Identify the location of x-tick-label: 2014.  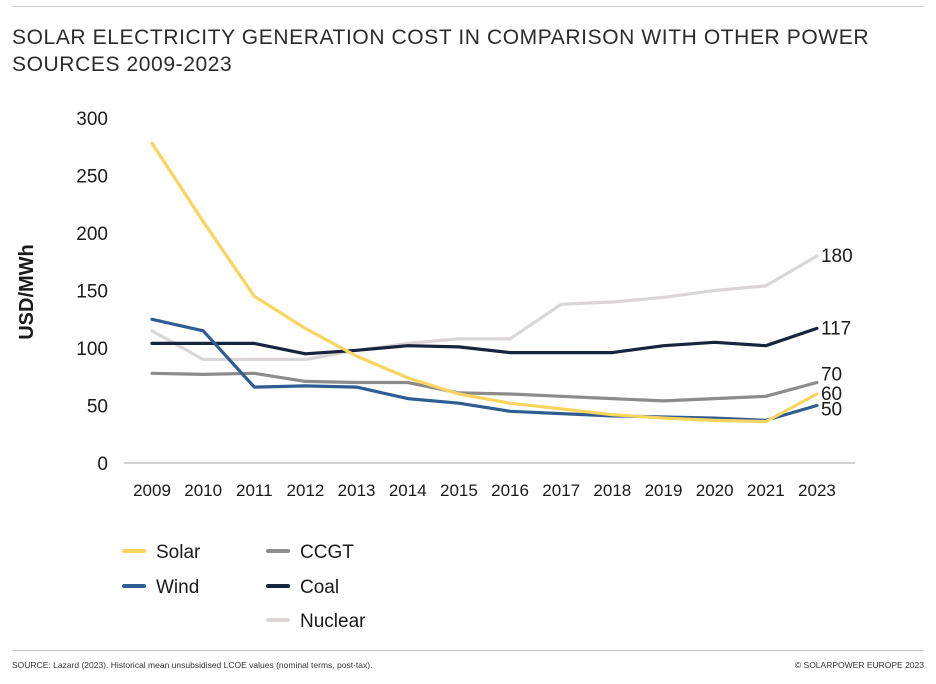
(408, 490).